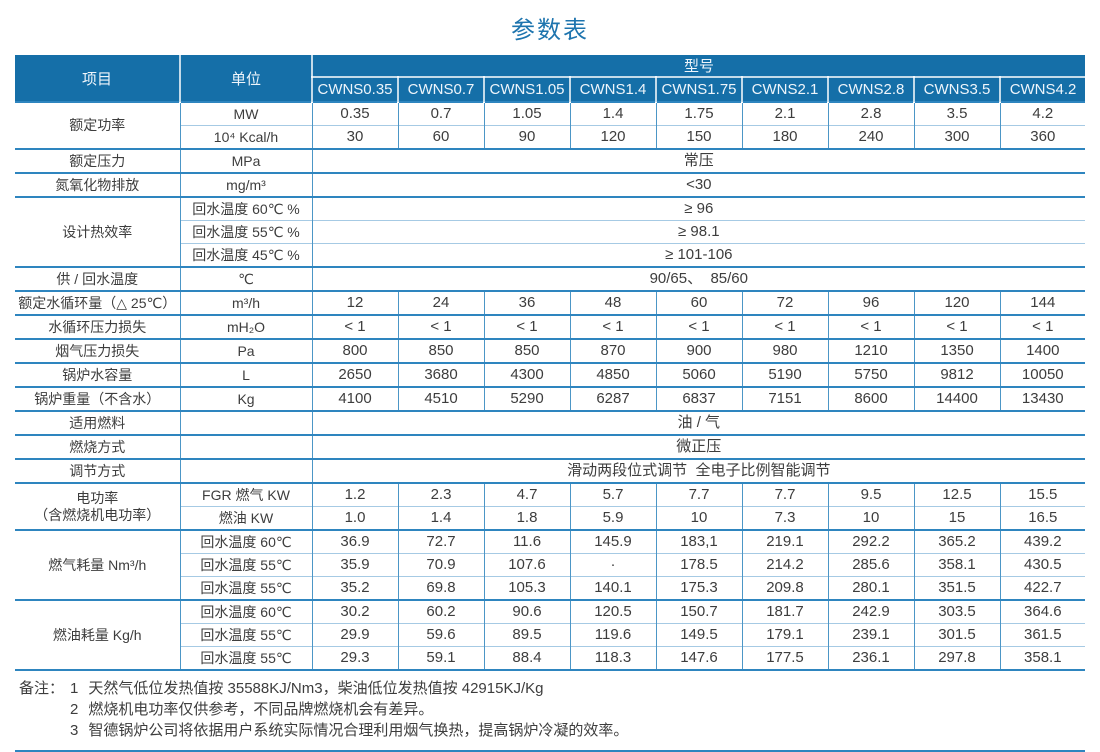 The image size is (1100, 752). Describe the element at coordinates (527, 635) in the screenshot. I see `value-cell: 89.5` at that location.